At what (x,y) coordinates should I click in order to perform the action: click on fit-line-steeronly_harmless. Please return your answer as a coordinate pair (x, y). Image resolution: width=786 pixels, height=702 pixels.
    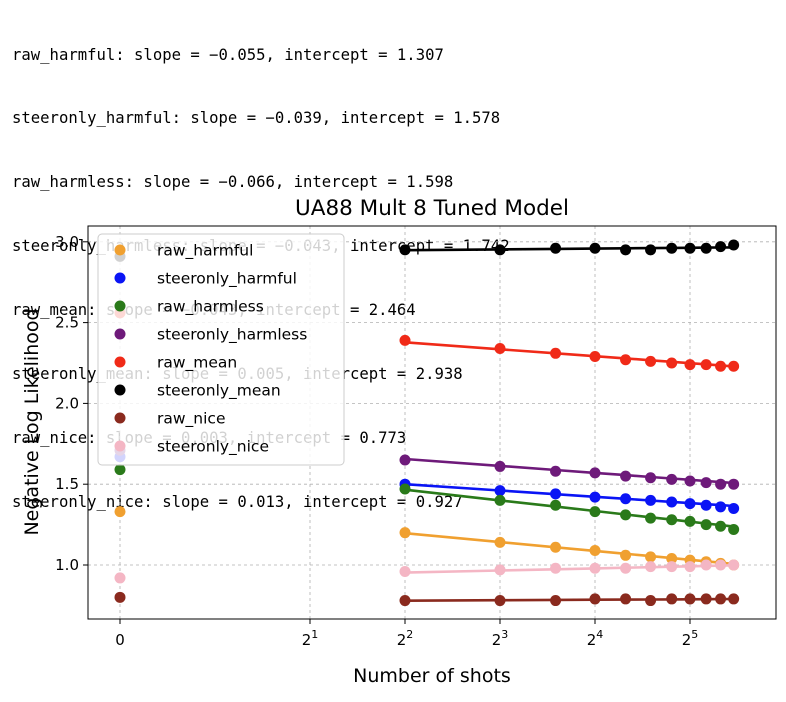
    Looking at the image, I should click on (569, 471).